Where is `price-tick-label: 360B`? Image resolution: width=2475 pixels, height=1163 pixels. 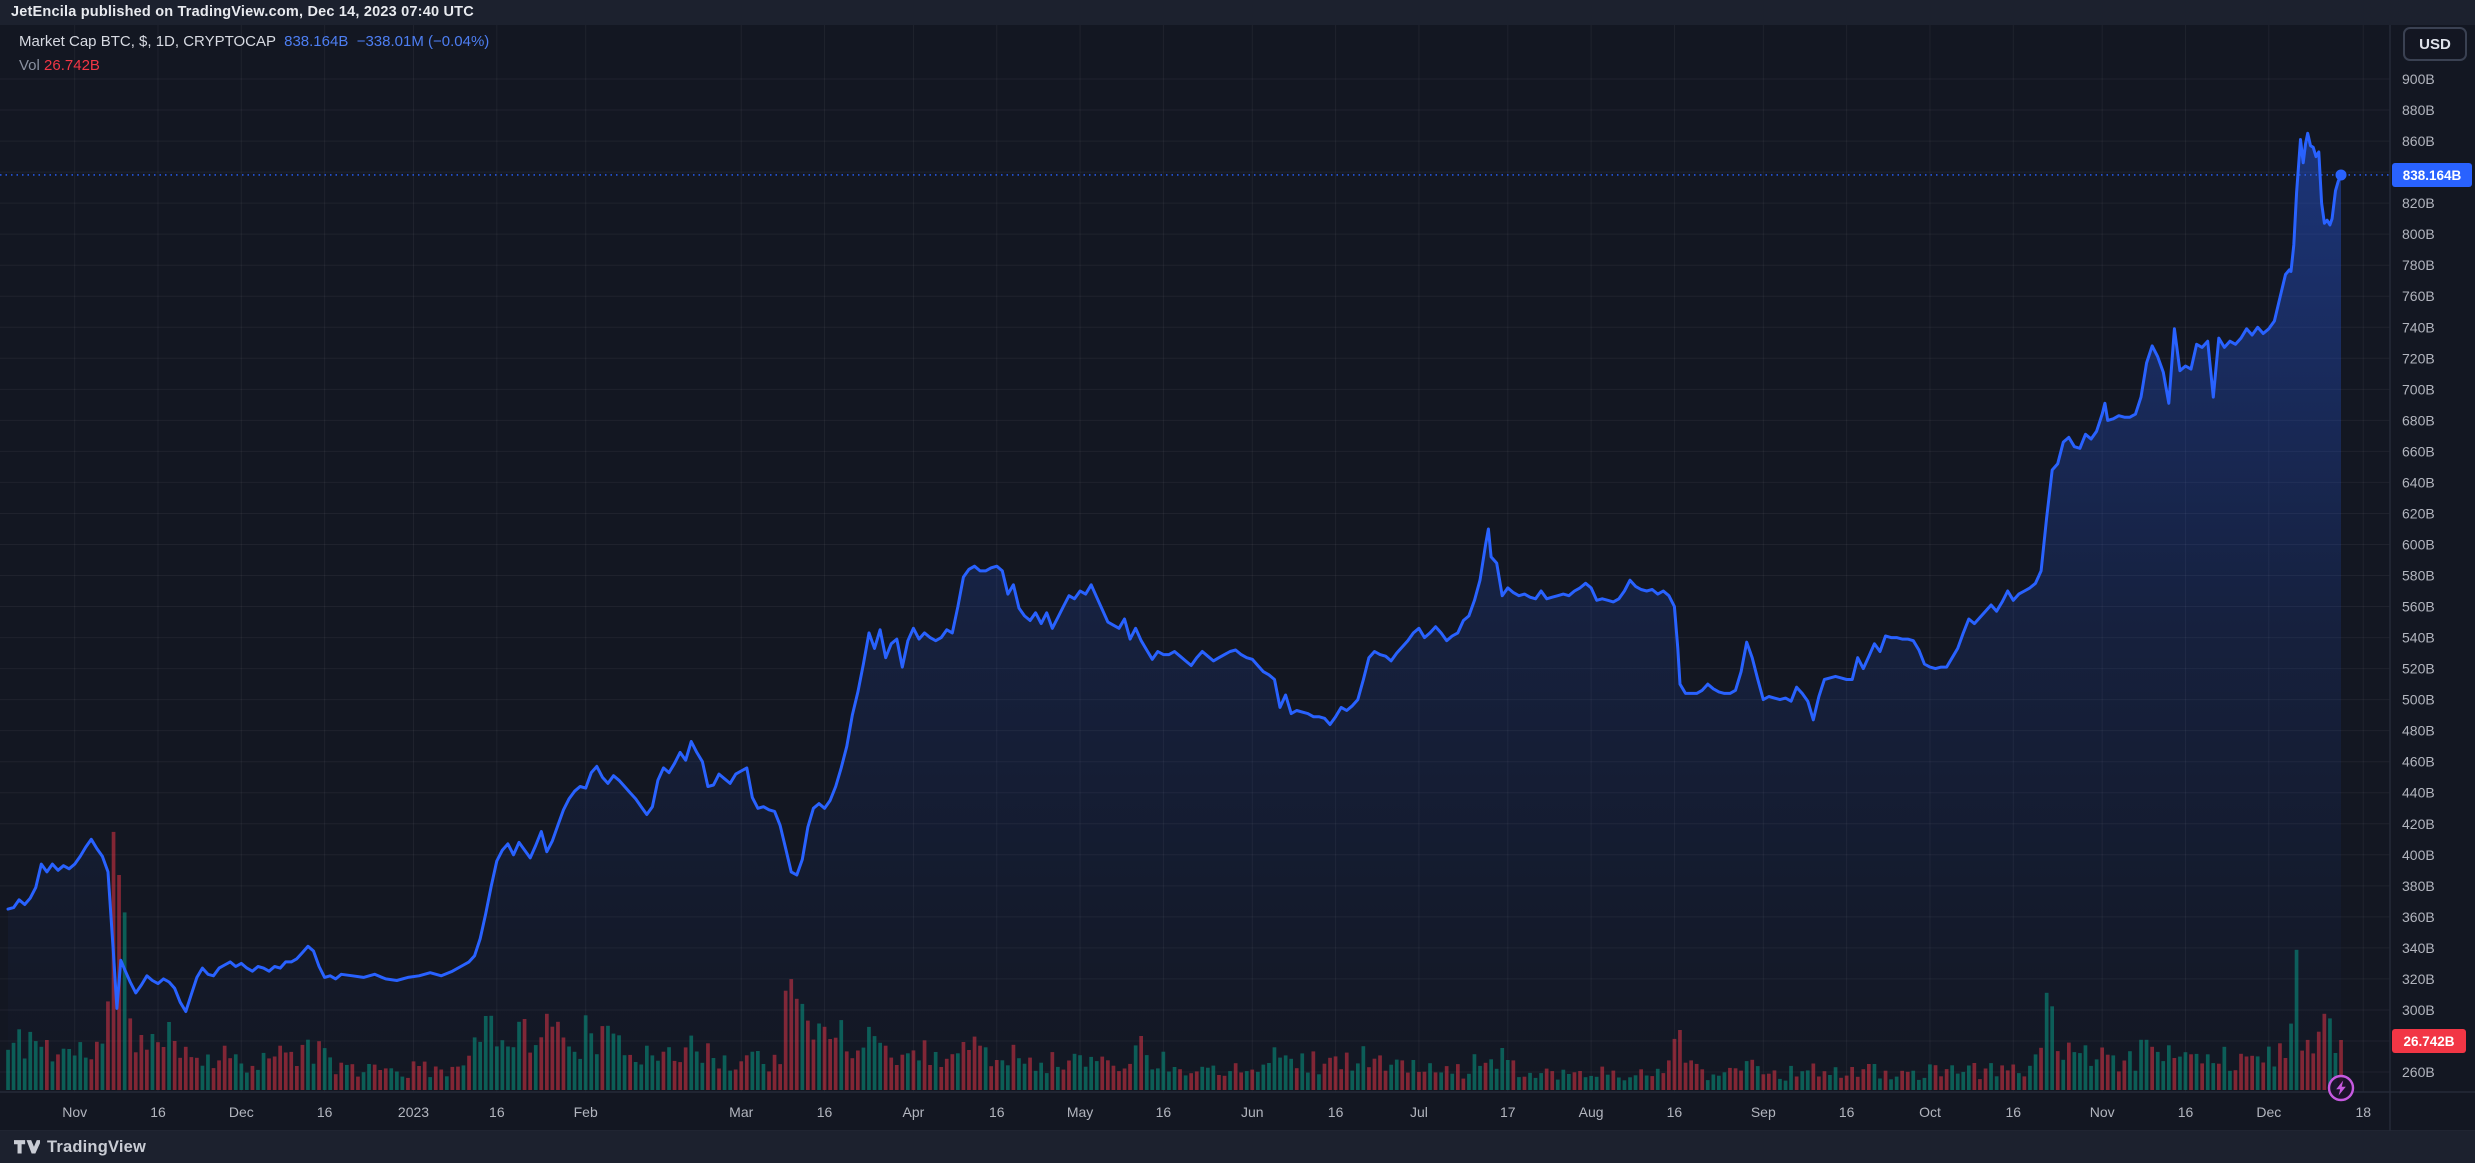 price-tick-label: 360B is located at coordinates (2418, 917).